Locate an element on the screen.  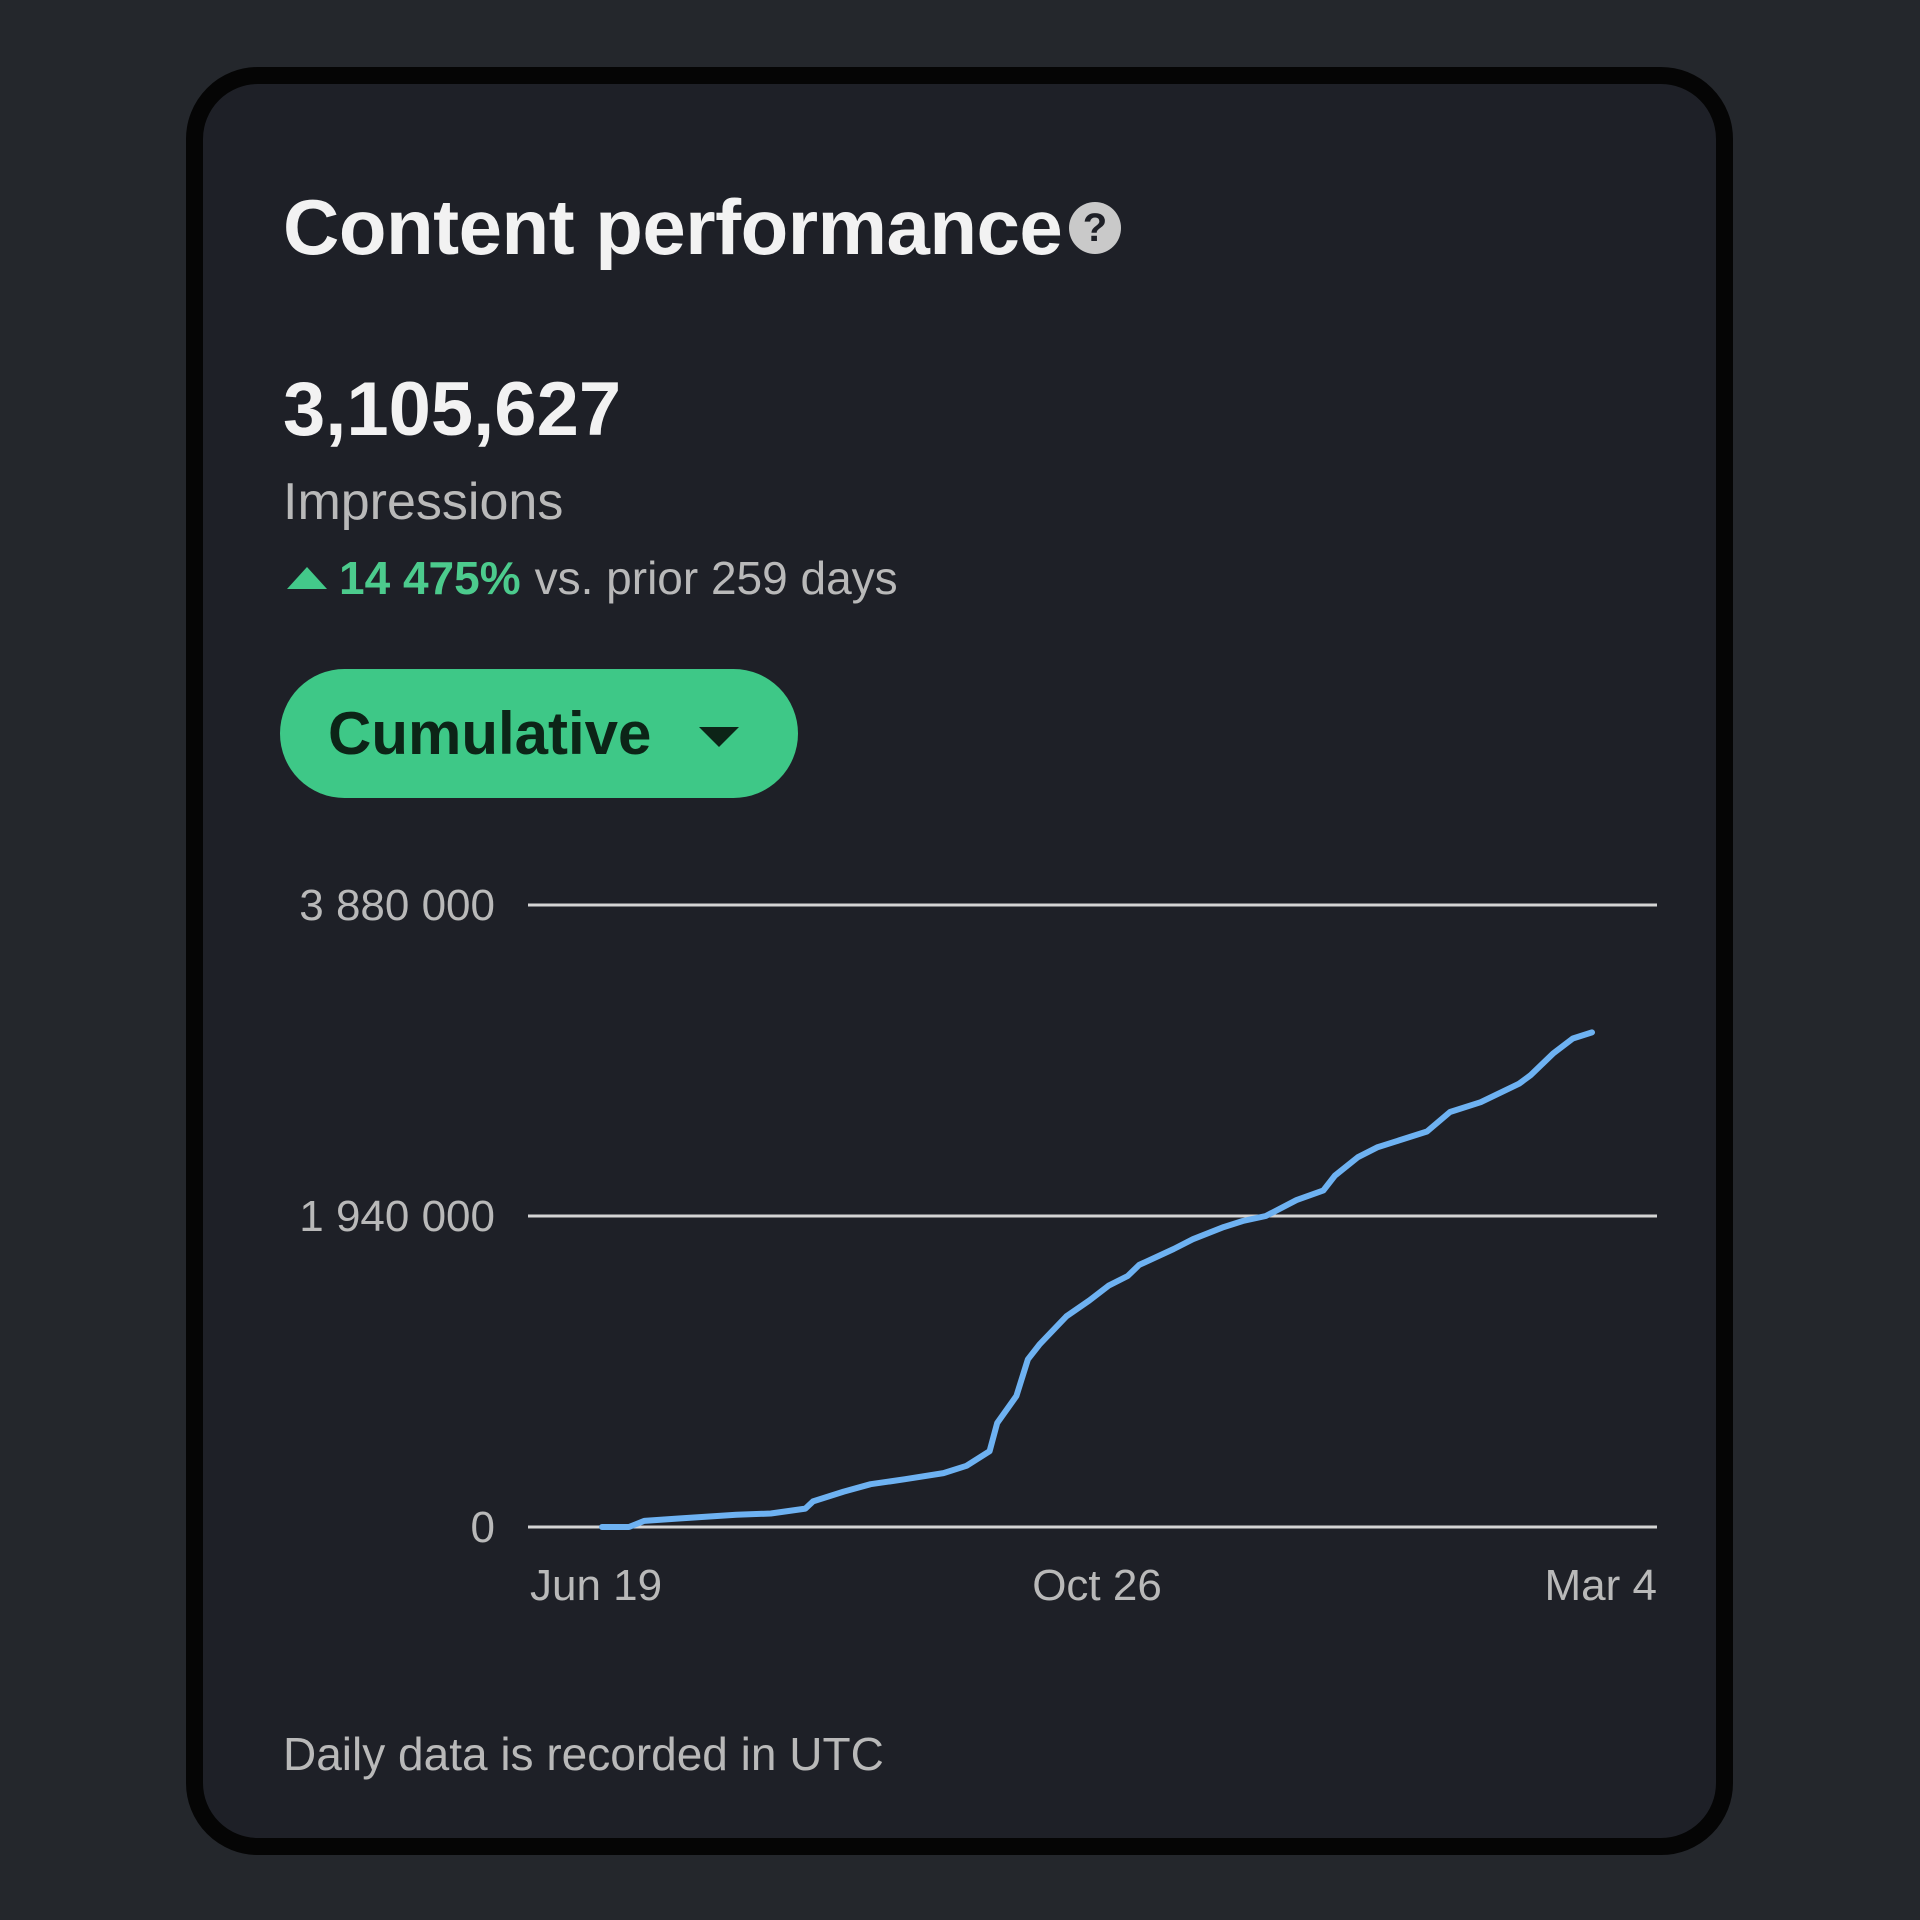
impressions-label: Impressions is located at coordinates (423, 502).